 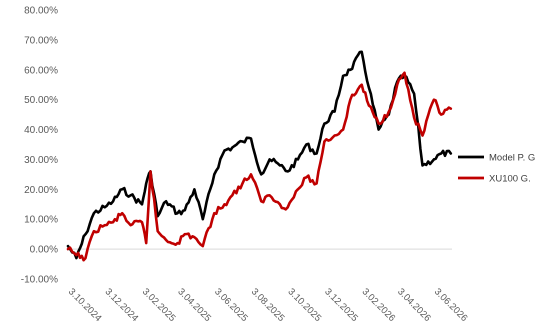 I want to click on y-tick-label: 20.00%, so click(x=41, y=190).